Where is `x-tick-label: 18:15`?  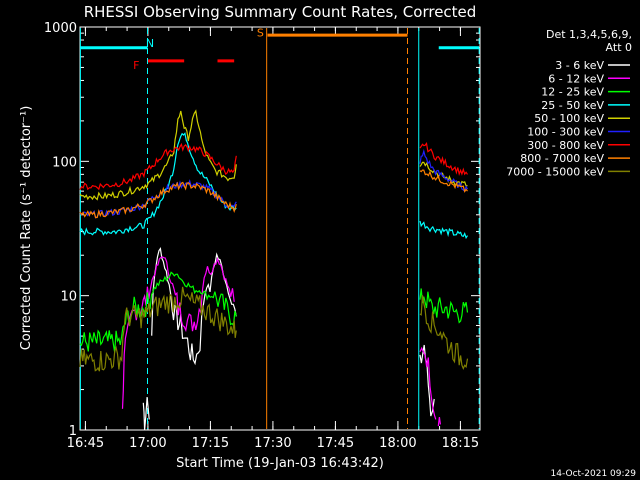 x-tick-label: 18:15 is located at coordinates (460, 443).